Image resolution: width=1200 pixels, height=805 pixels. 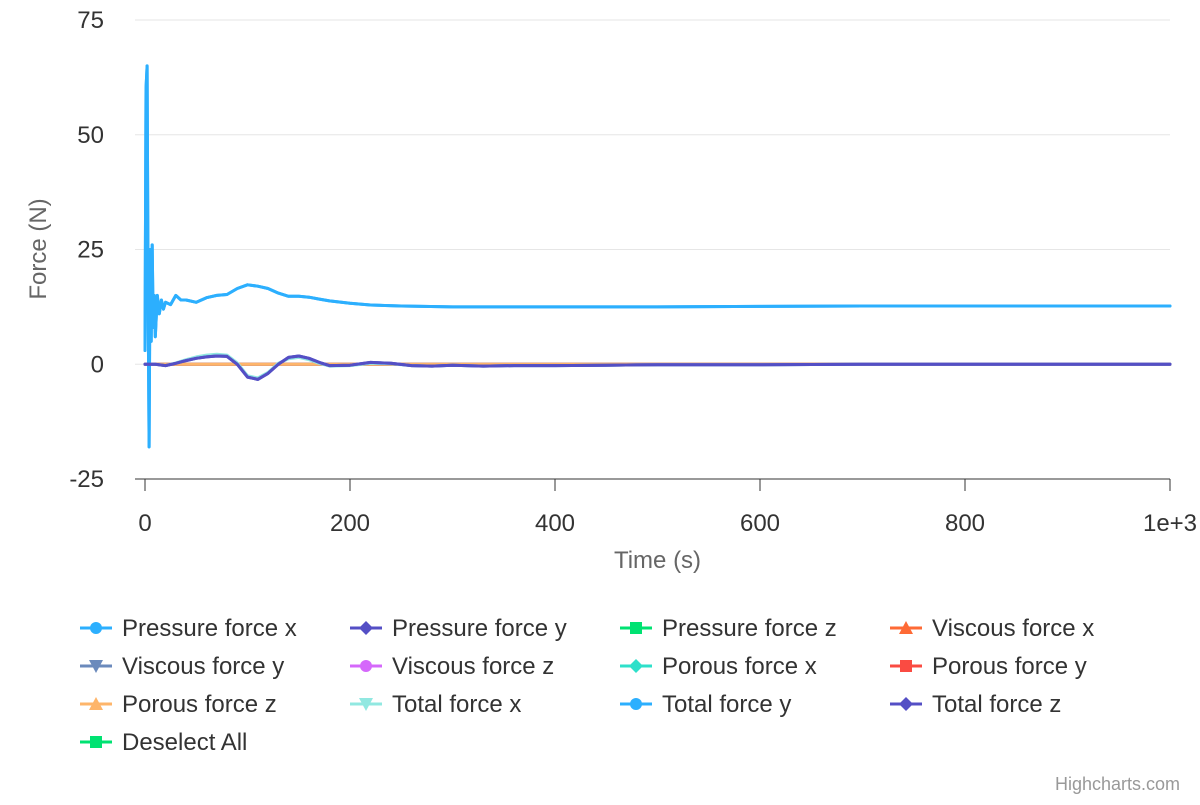 What do you see at coordinates (456, 704) in the screenshot?
I see `legend-label: Total force x` at bounding box center [456, 704].